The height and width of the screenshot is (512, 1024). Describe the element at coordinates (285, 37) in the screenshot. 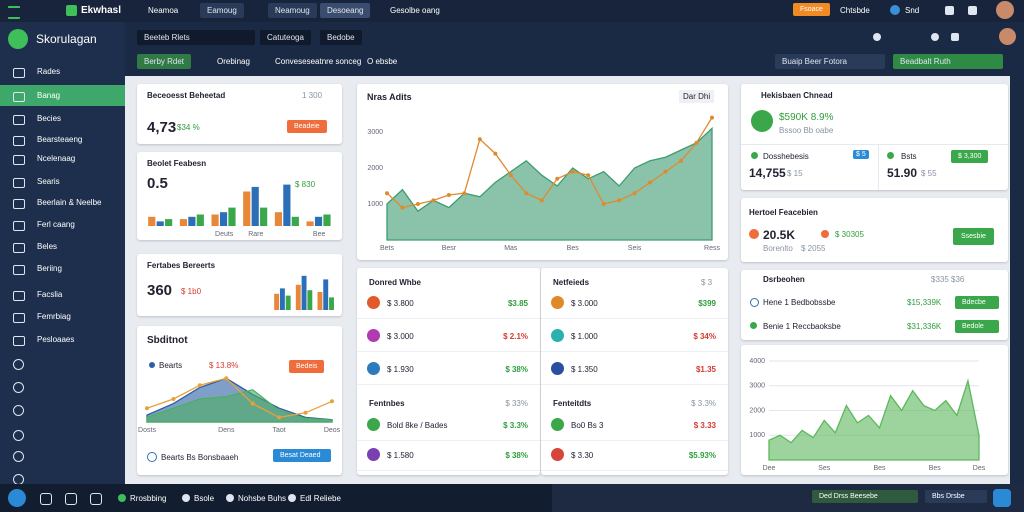

I see `tabs: Catuteoga` at that location.